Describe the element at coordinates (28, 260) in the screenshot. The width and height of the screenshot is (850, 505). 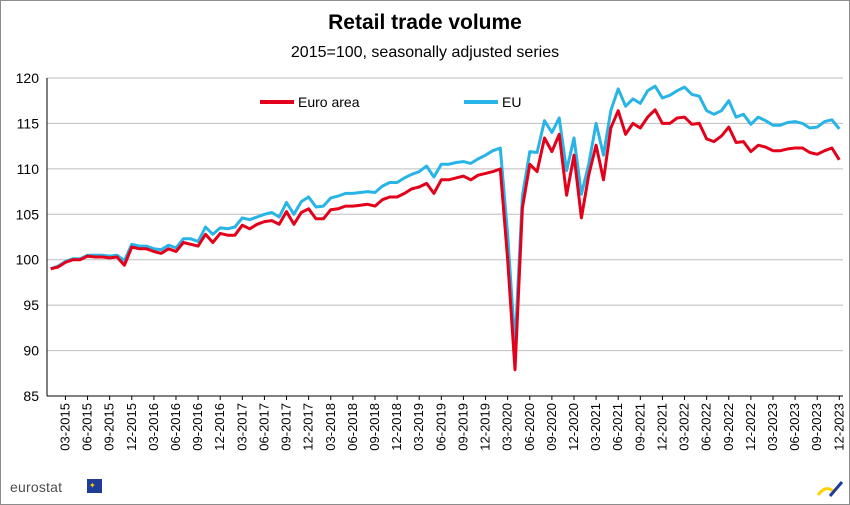
I see `y-tick-label: 100` at that location.